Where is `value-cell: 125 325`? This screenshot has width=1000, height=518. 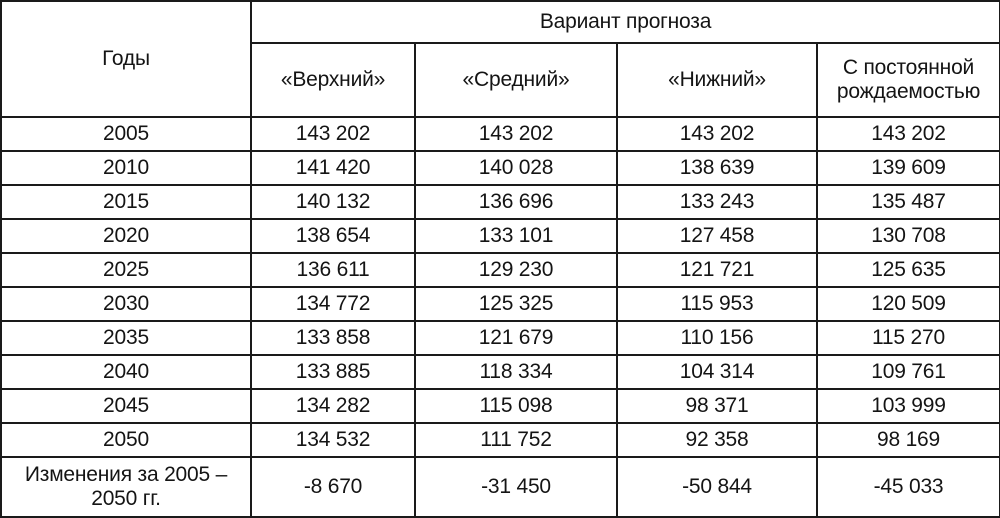
value-cell: 125 325 is located at coordinates (516, 304).